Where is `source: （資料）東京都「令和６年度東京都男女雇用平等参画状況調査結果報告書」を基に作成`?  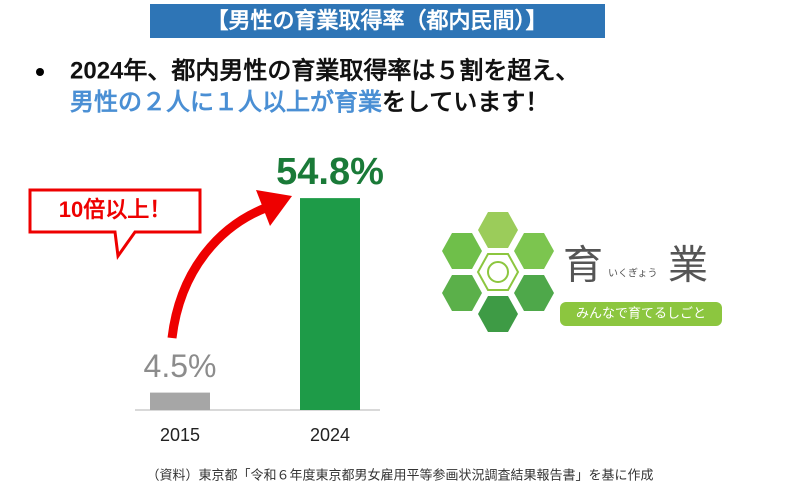 source: （資料）東京都「令和６年度東京都男女雇用平等参画状況調査結果報告書」を基に作成 is located at coordinates (399, 474).